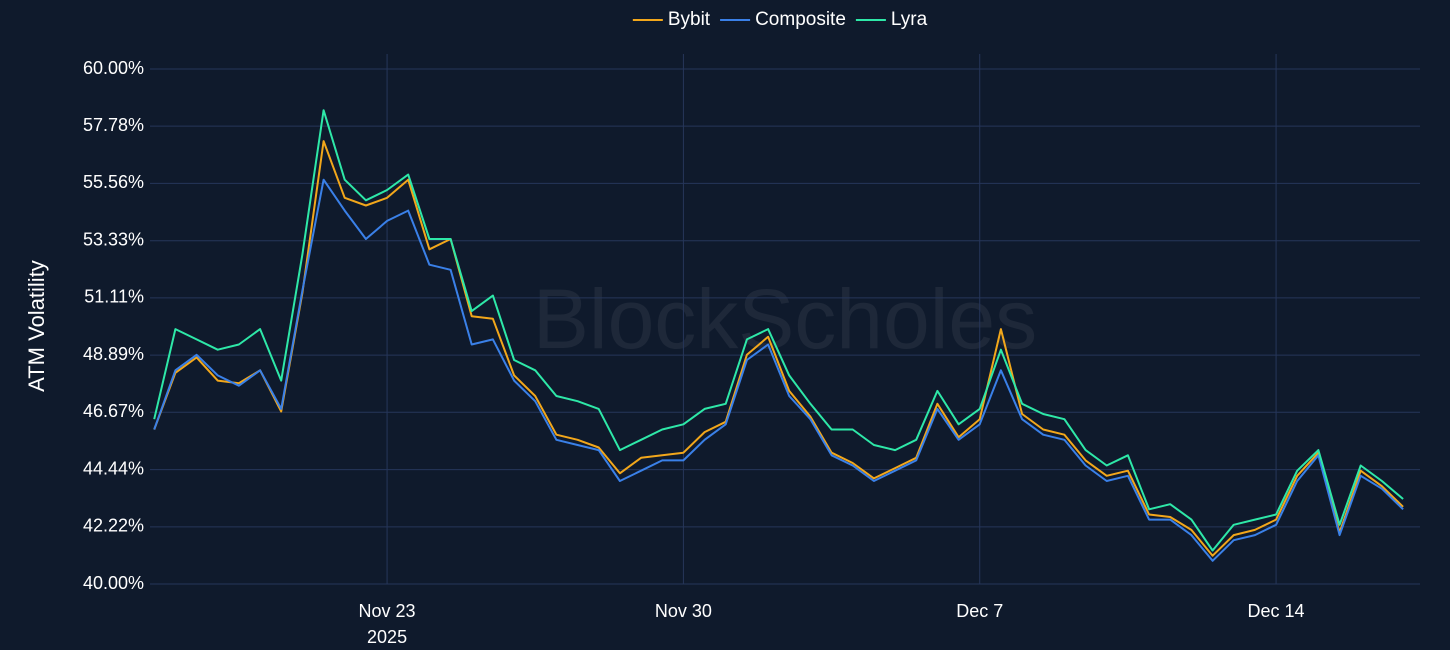  What do you see at coordinates (689, 19) in the screenshot?
I see `legend-label: Bybit` at bounding box center [689, 19].